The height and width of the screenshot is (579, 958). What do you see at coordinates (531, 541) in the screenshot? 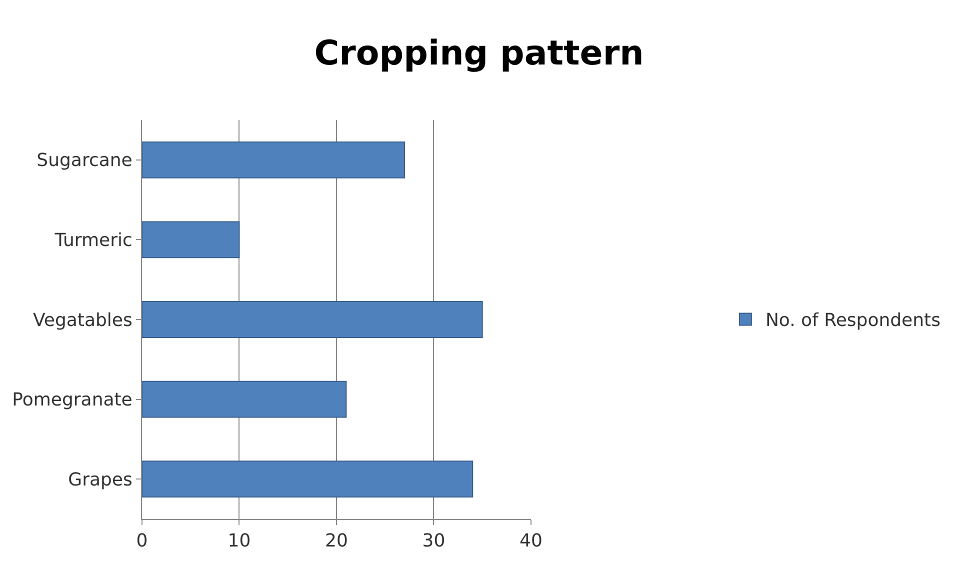
I see `x-tick-label: 40` at bounding box center [531, 541].